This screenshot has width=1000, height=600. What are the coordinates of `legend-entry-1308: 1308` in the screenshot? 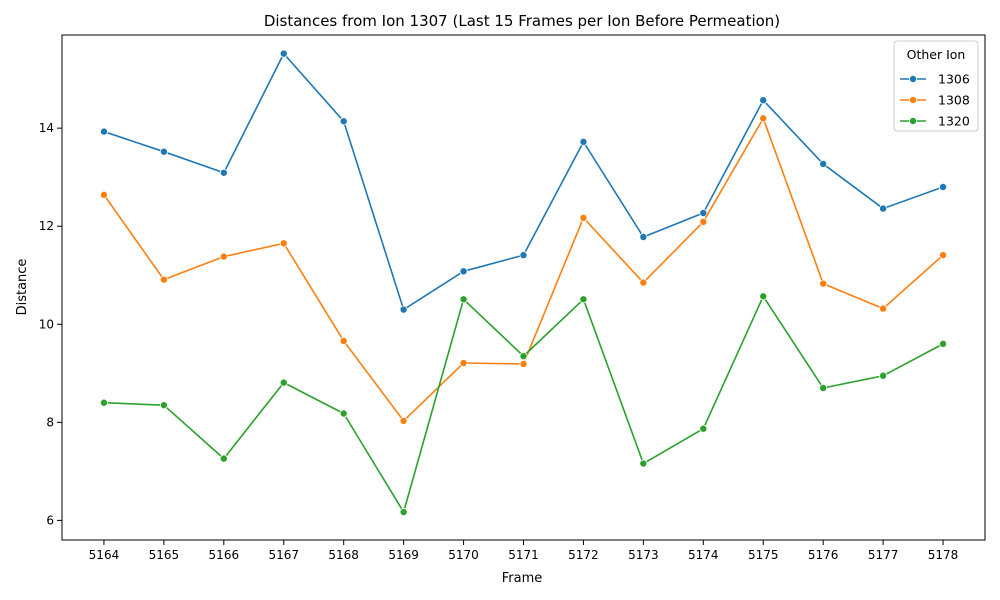 It's located at (954, 100).